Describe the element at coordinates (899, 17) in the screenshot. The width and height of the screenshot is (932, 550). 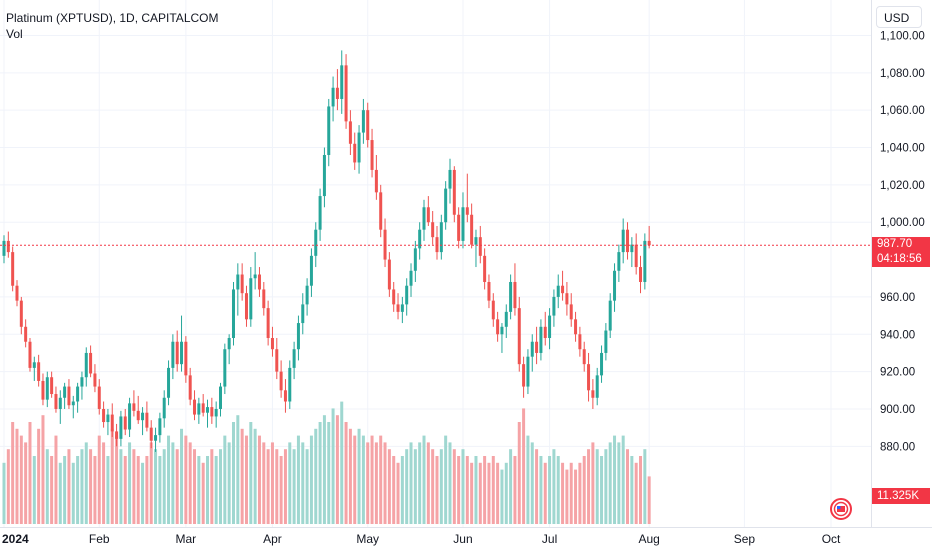
I see `currency-button: USD` at that location.